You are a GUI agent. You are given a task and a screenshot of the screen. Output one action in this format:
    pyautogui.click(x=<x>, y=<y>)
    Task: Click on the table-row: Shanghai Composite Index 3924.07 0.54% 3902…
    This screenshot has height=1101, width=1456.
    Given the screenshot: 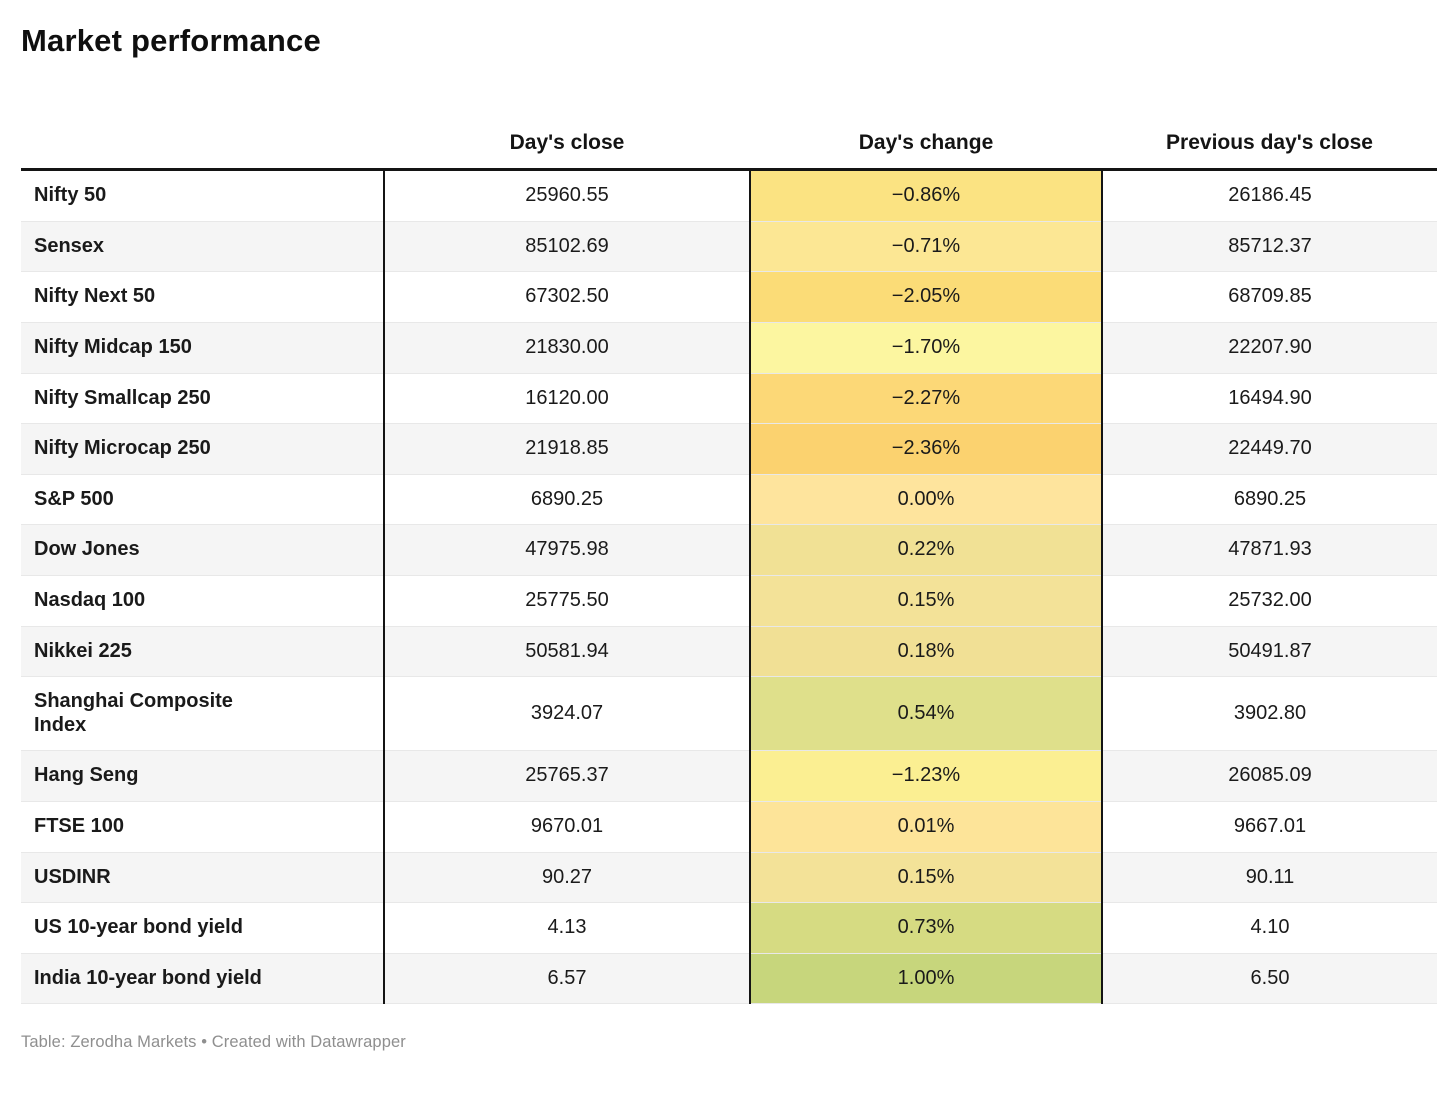 What is the action you would take?
    pyautogui.click(x=729, y=714)
    